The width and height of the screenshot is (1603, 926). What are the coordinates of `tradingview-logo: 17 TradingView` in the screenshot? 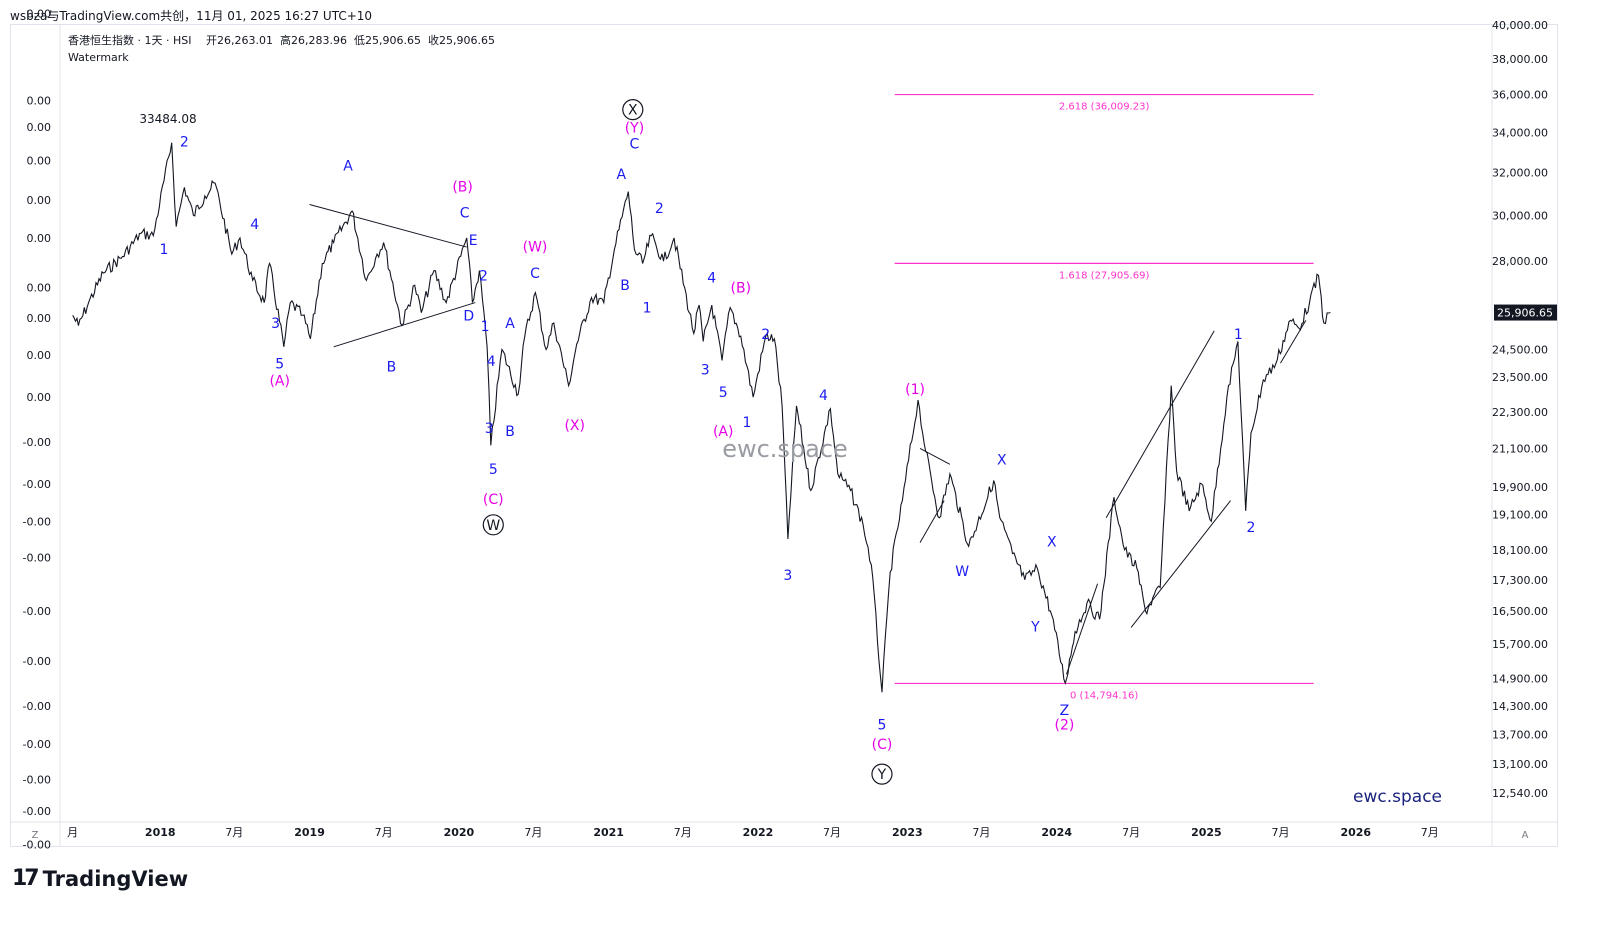 It's located at (100, 878).